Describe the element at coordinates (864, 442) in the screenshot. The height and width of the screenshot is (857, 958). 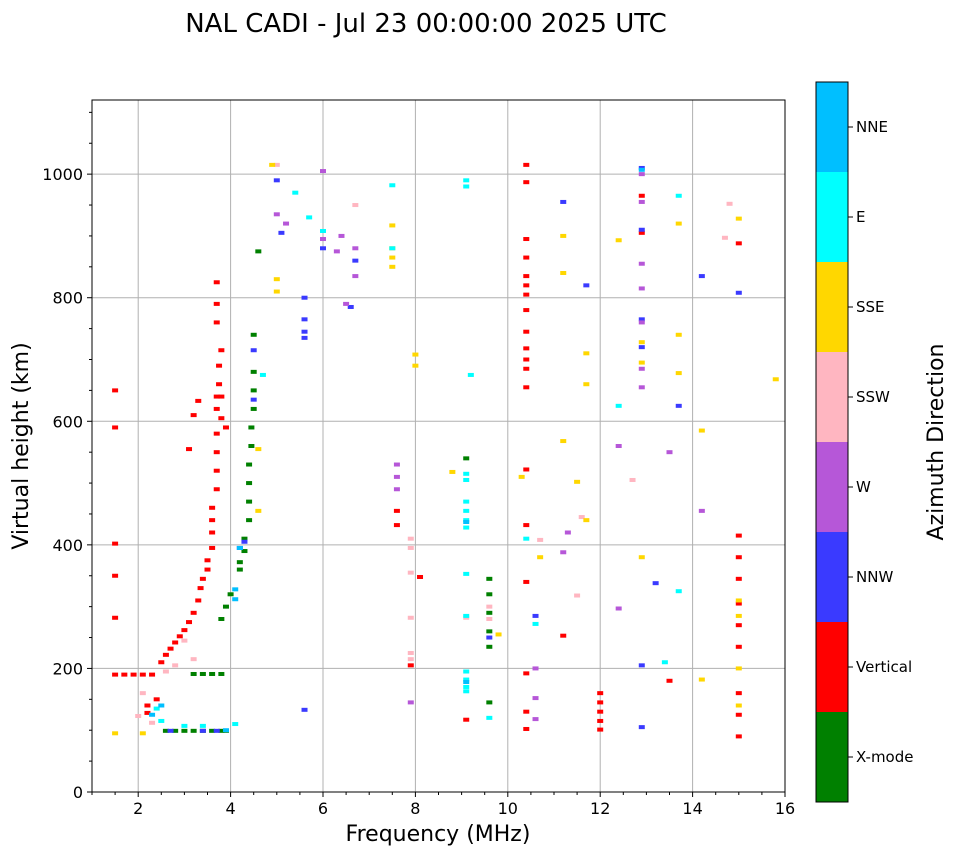
I see `colorbar: X-mode Vertical NNW W SSW SSE E NNE` at that location.